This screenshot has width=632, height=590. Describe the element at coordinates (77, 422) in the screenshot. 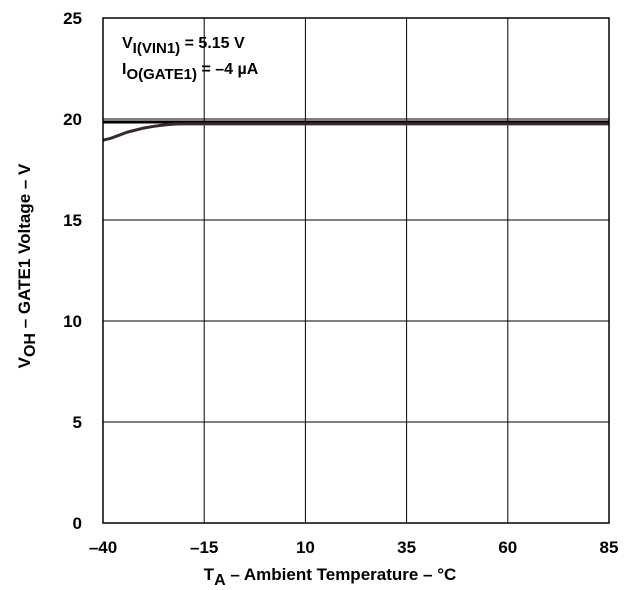

I see `y-tick-label-1: 5` at that location.